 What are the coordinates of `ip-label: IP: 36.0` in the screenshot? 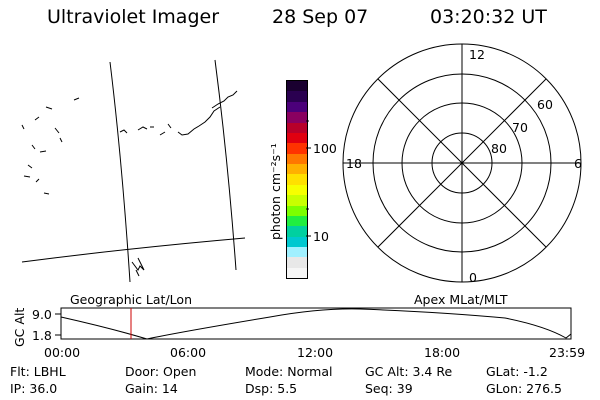 It's located at (34, 388).